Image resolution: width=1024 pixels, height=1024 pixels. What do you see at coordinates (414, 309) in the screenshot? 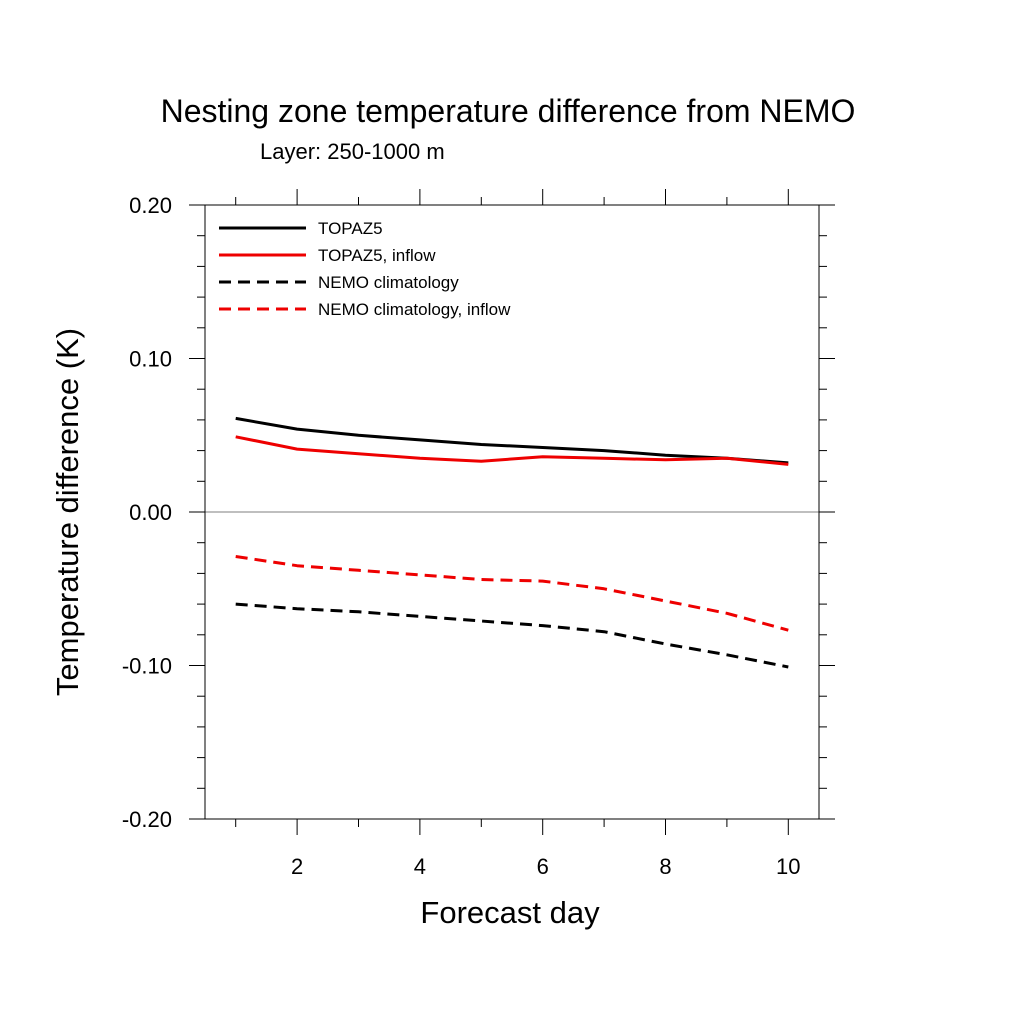
I see `legend-label-4: NEMO climatology, inflow` at bounding box center [414, 309].